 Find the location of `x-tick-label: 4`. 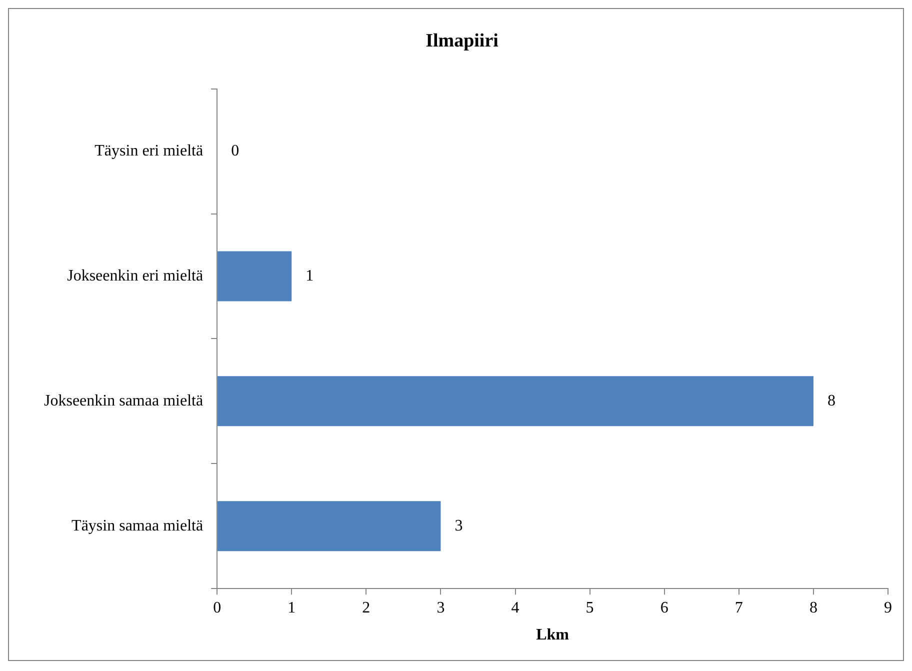

x-tick-label: 4 is located at coordinates (515, 607).